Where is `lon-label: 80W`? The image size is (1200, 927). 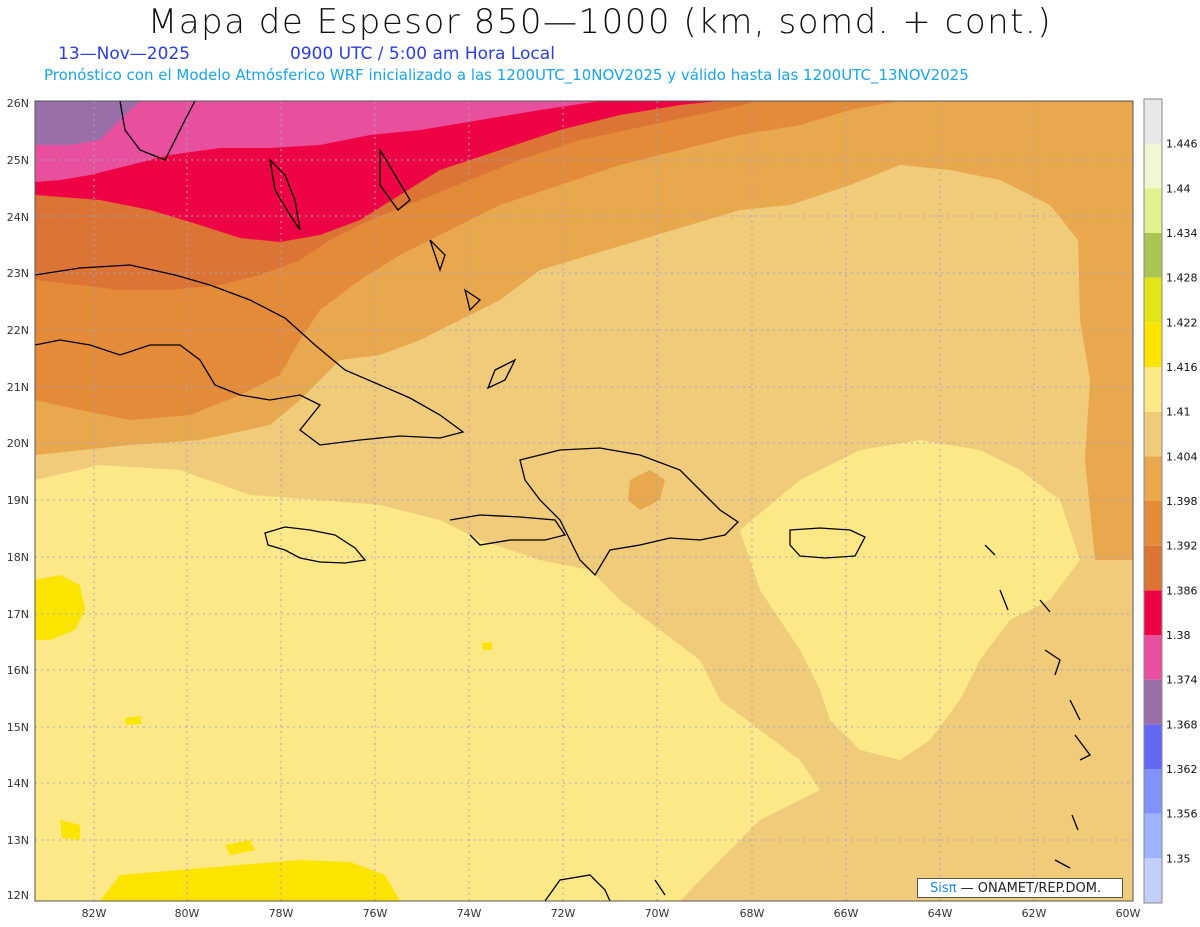
lon-label: 80W is located at coordinates (187, 913).